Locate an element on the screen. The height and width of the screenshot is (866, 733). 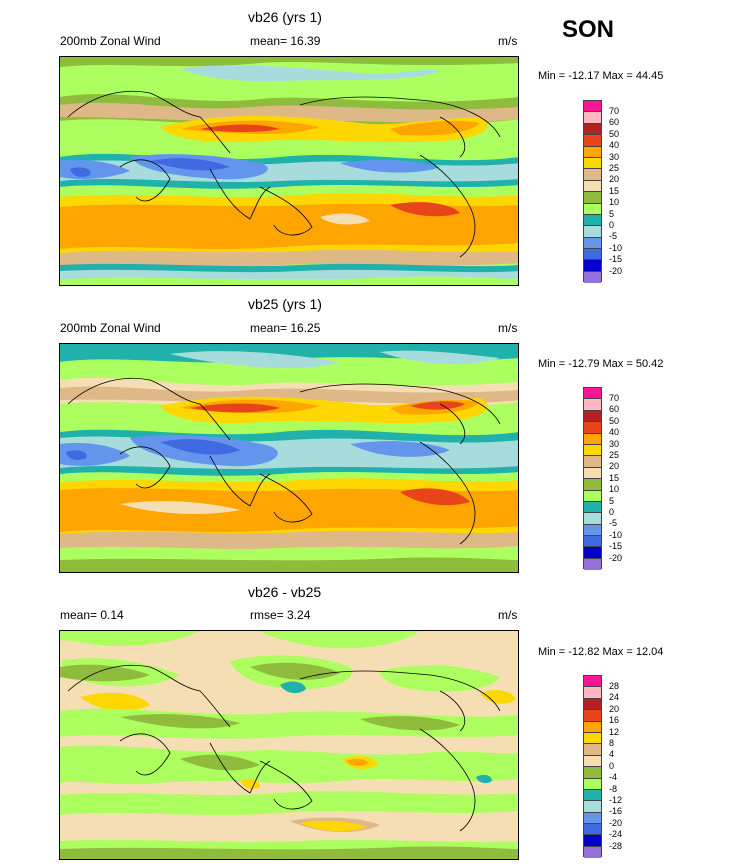
panel-2-colorbar is located at coordinates (592, 479).